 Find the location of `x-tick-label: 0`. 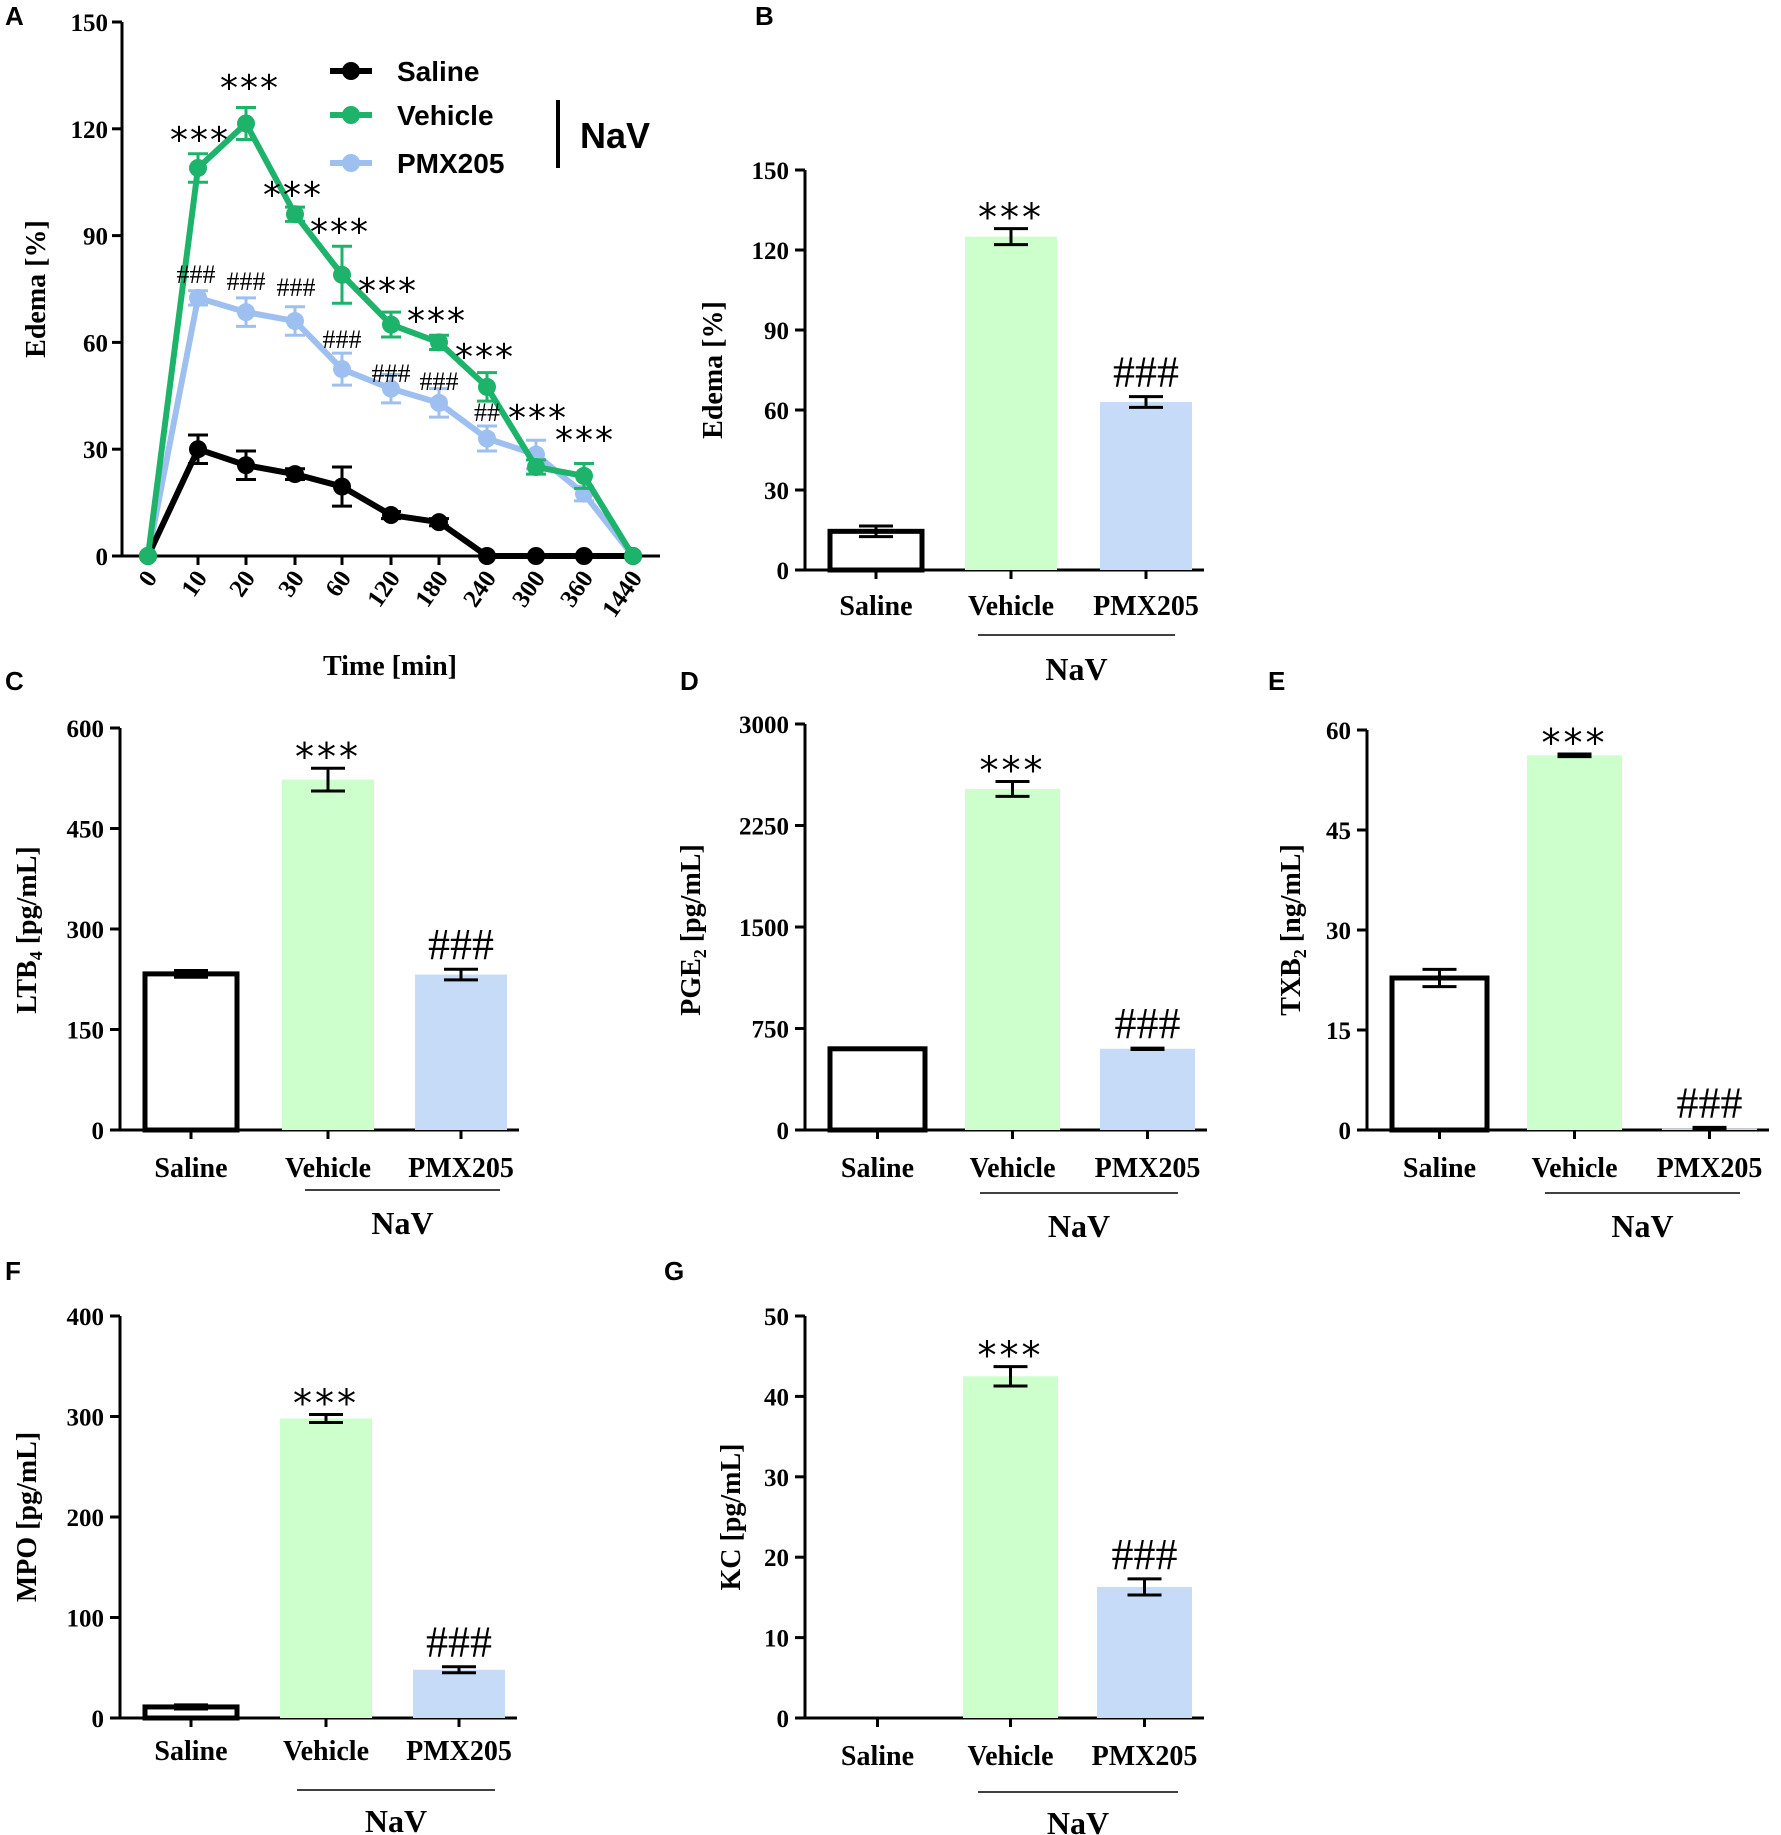

x-tick-label: 0 is located at coordinates (148, 579).